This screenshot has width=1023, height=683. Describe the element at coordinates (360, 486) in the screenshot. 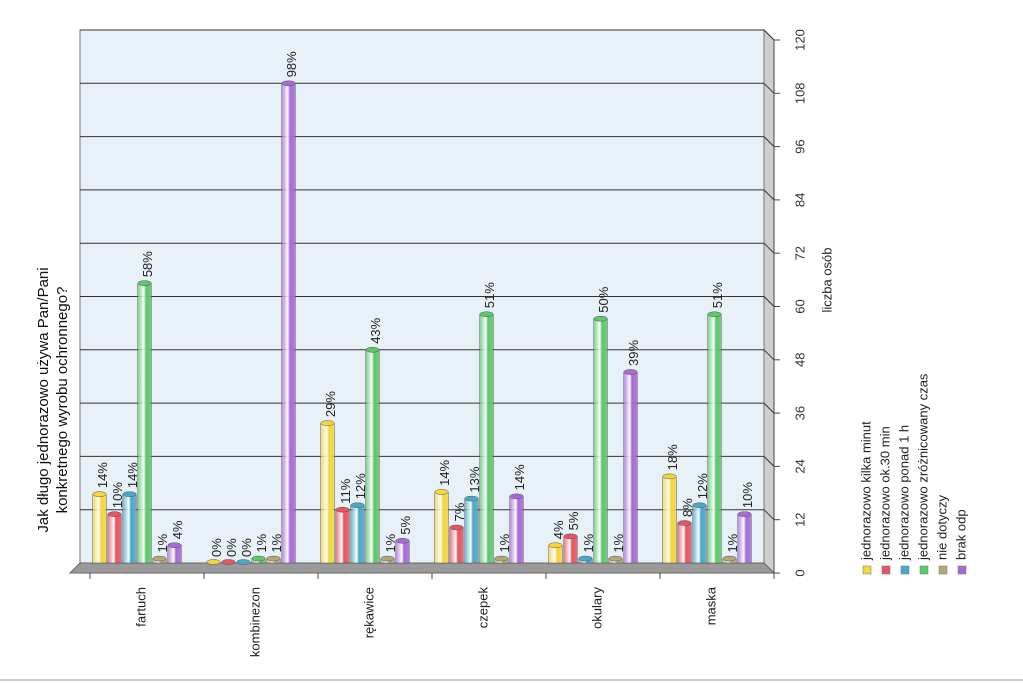

I see `data-label: 12%` at that location.